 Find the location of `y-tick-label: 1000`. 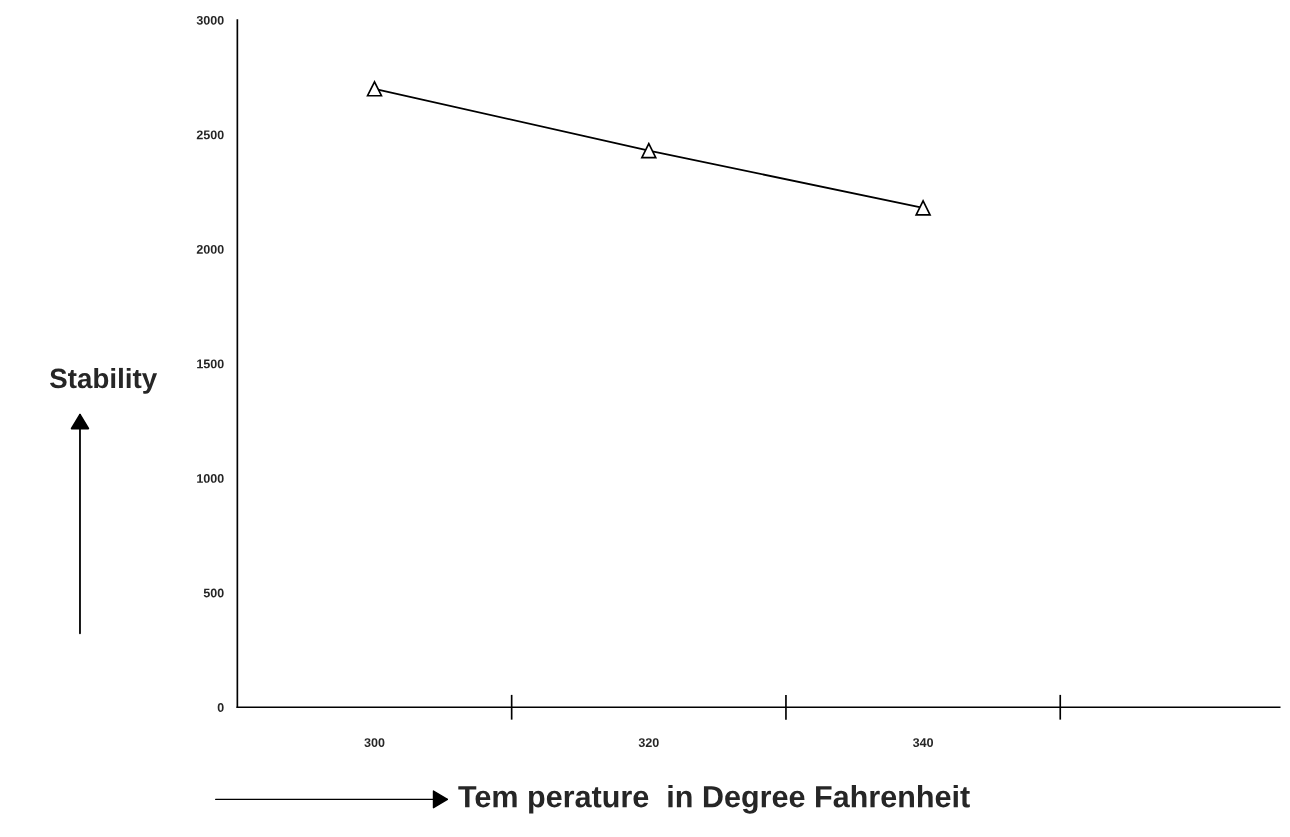

y-tick-label: 1000 is located at coordinates (210, 478).